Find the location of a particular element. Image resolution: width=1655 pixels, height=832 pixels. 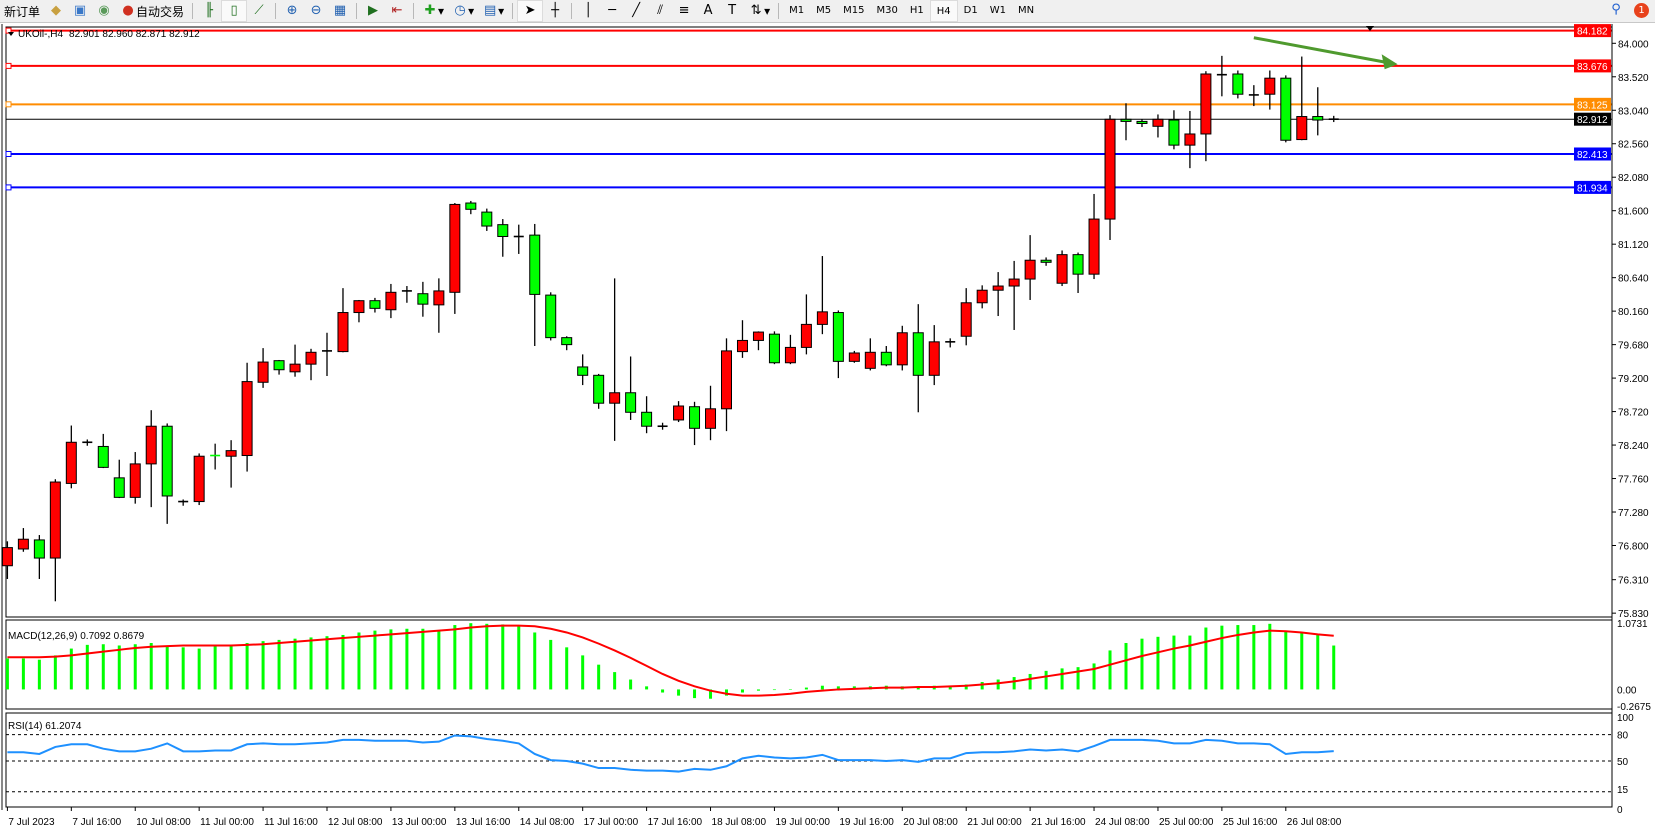

price-tick-label: 75.830 is located at coordinates (1633, 614).